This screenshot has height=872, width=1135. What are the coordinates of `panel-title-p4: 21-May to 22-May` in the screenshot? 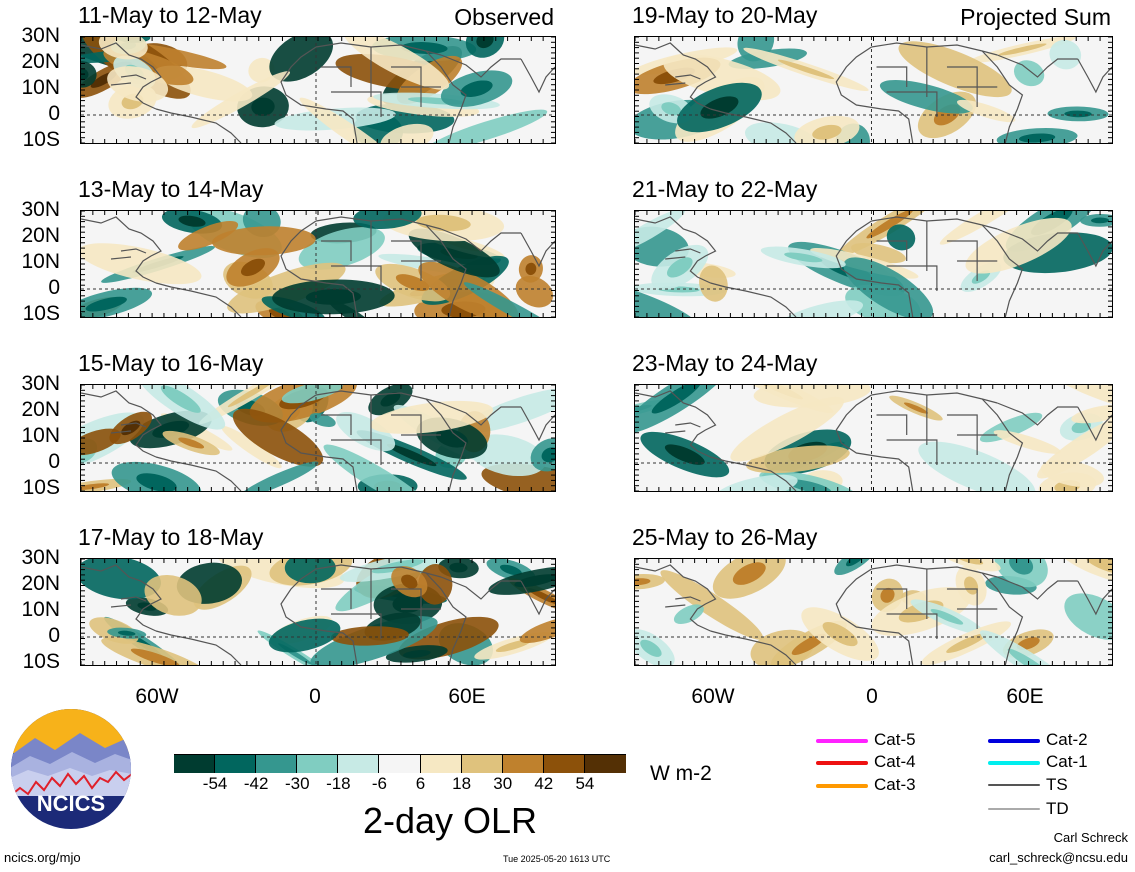 It's located at (725, 189).